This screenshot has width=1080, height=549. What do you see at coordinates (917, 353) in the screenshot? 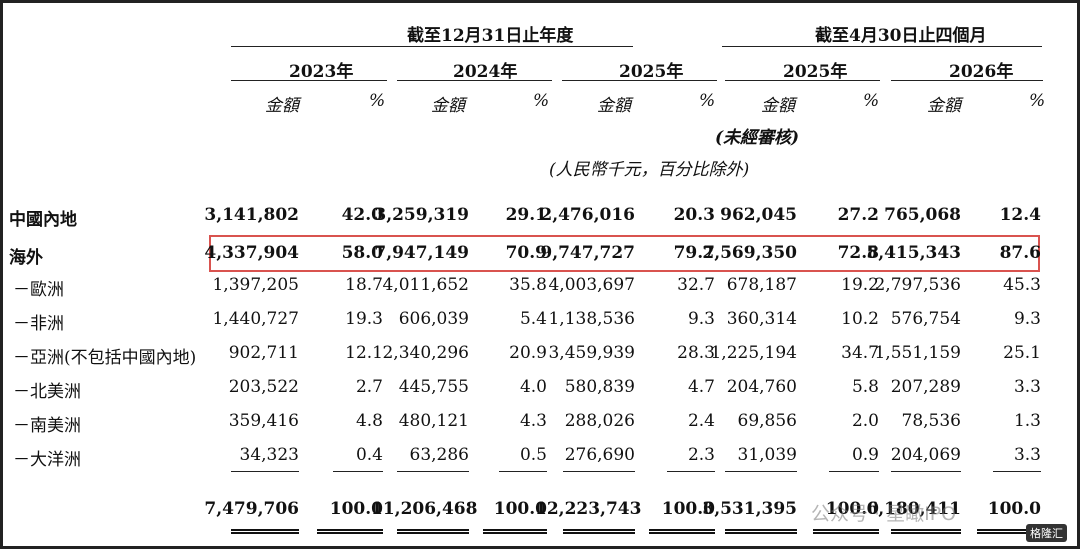
I see `amount-cell: 1,551,159` at bounding box center [917, 353].